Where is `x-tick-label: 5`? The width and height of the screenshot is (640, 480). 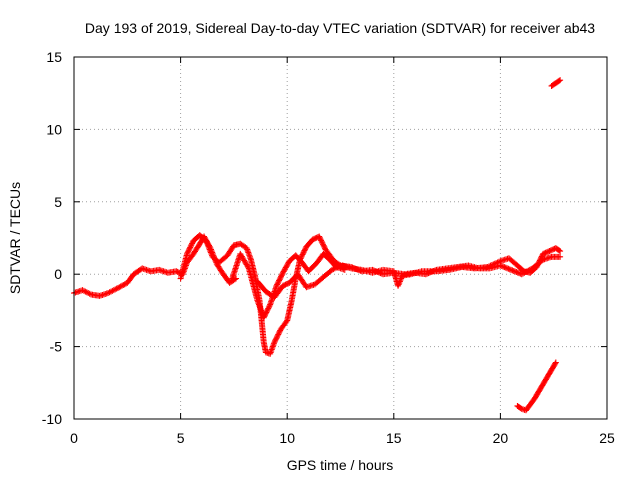
x-tick-label: 5 is located at coordinates (181, 438).